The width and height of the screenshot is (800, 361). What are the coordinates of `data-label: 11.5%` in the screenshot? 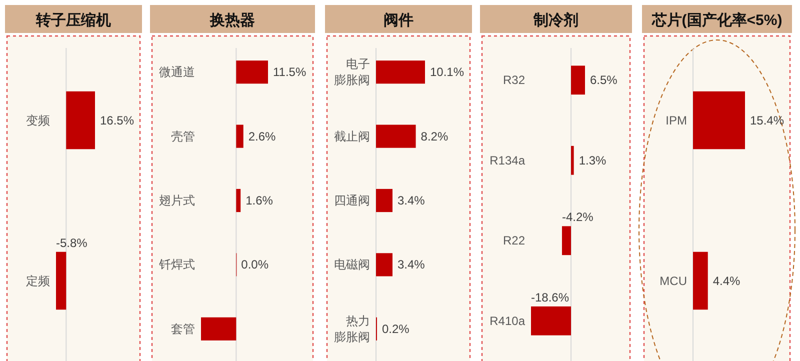 It's located at (289, 72).